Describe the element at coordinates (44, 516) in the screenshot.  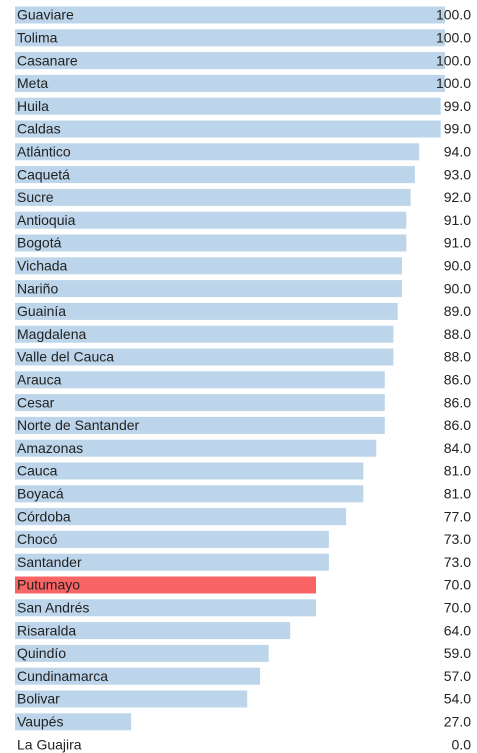
I see `category-label: Córdoba` at that location.